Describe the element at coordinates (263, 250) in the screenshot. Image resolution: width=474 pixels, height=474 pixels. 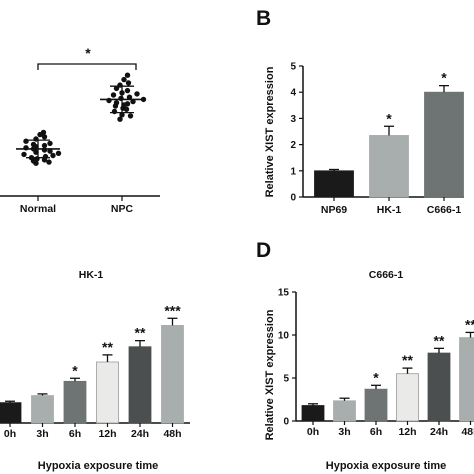
I see `panel-d-label: D` at that location.